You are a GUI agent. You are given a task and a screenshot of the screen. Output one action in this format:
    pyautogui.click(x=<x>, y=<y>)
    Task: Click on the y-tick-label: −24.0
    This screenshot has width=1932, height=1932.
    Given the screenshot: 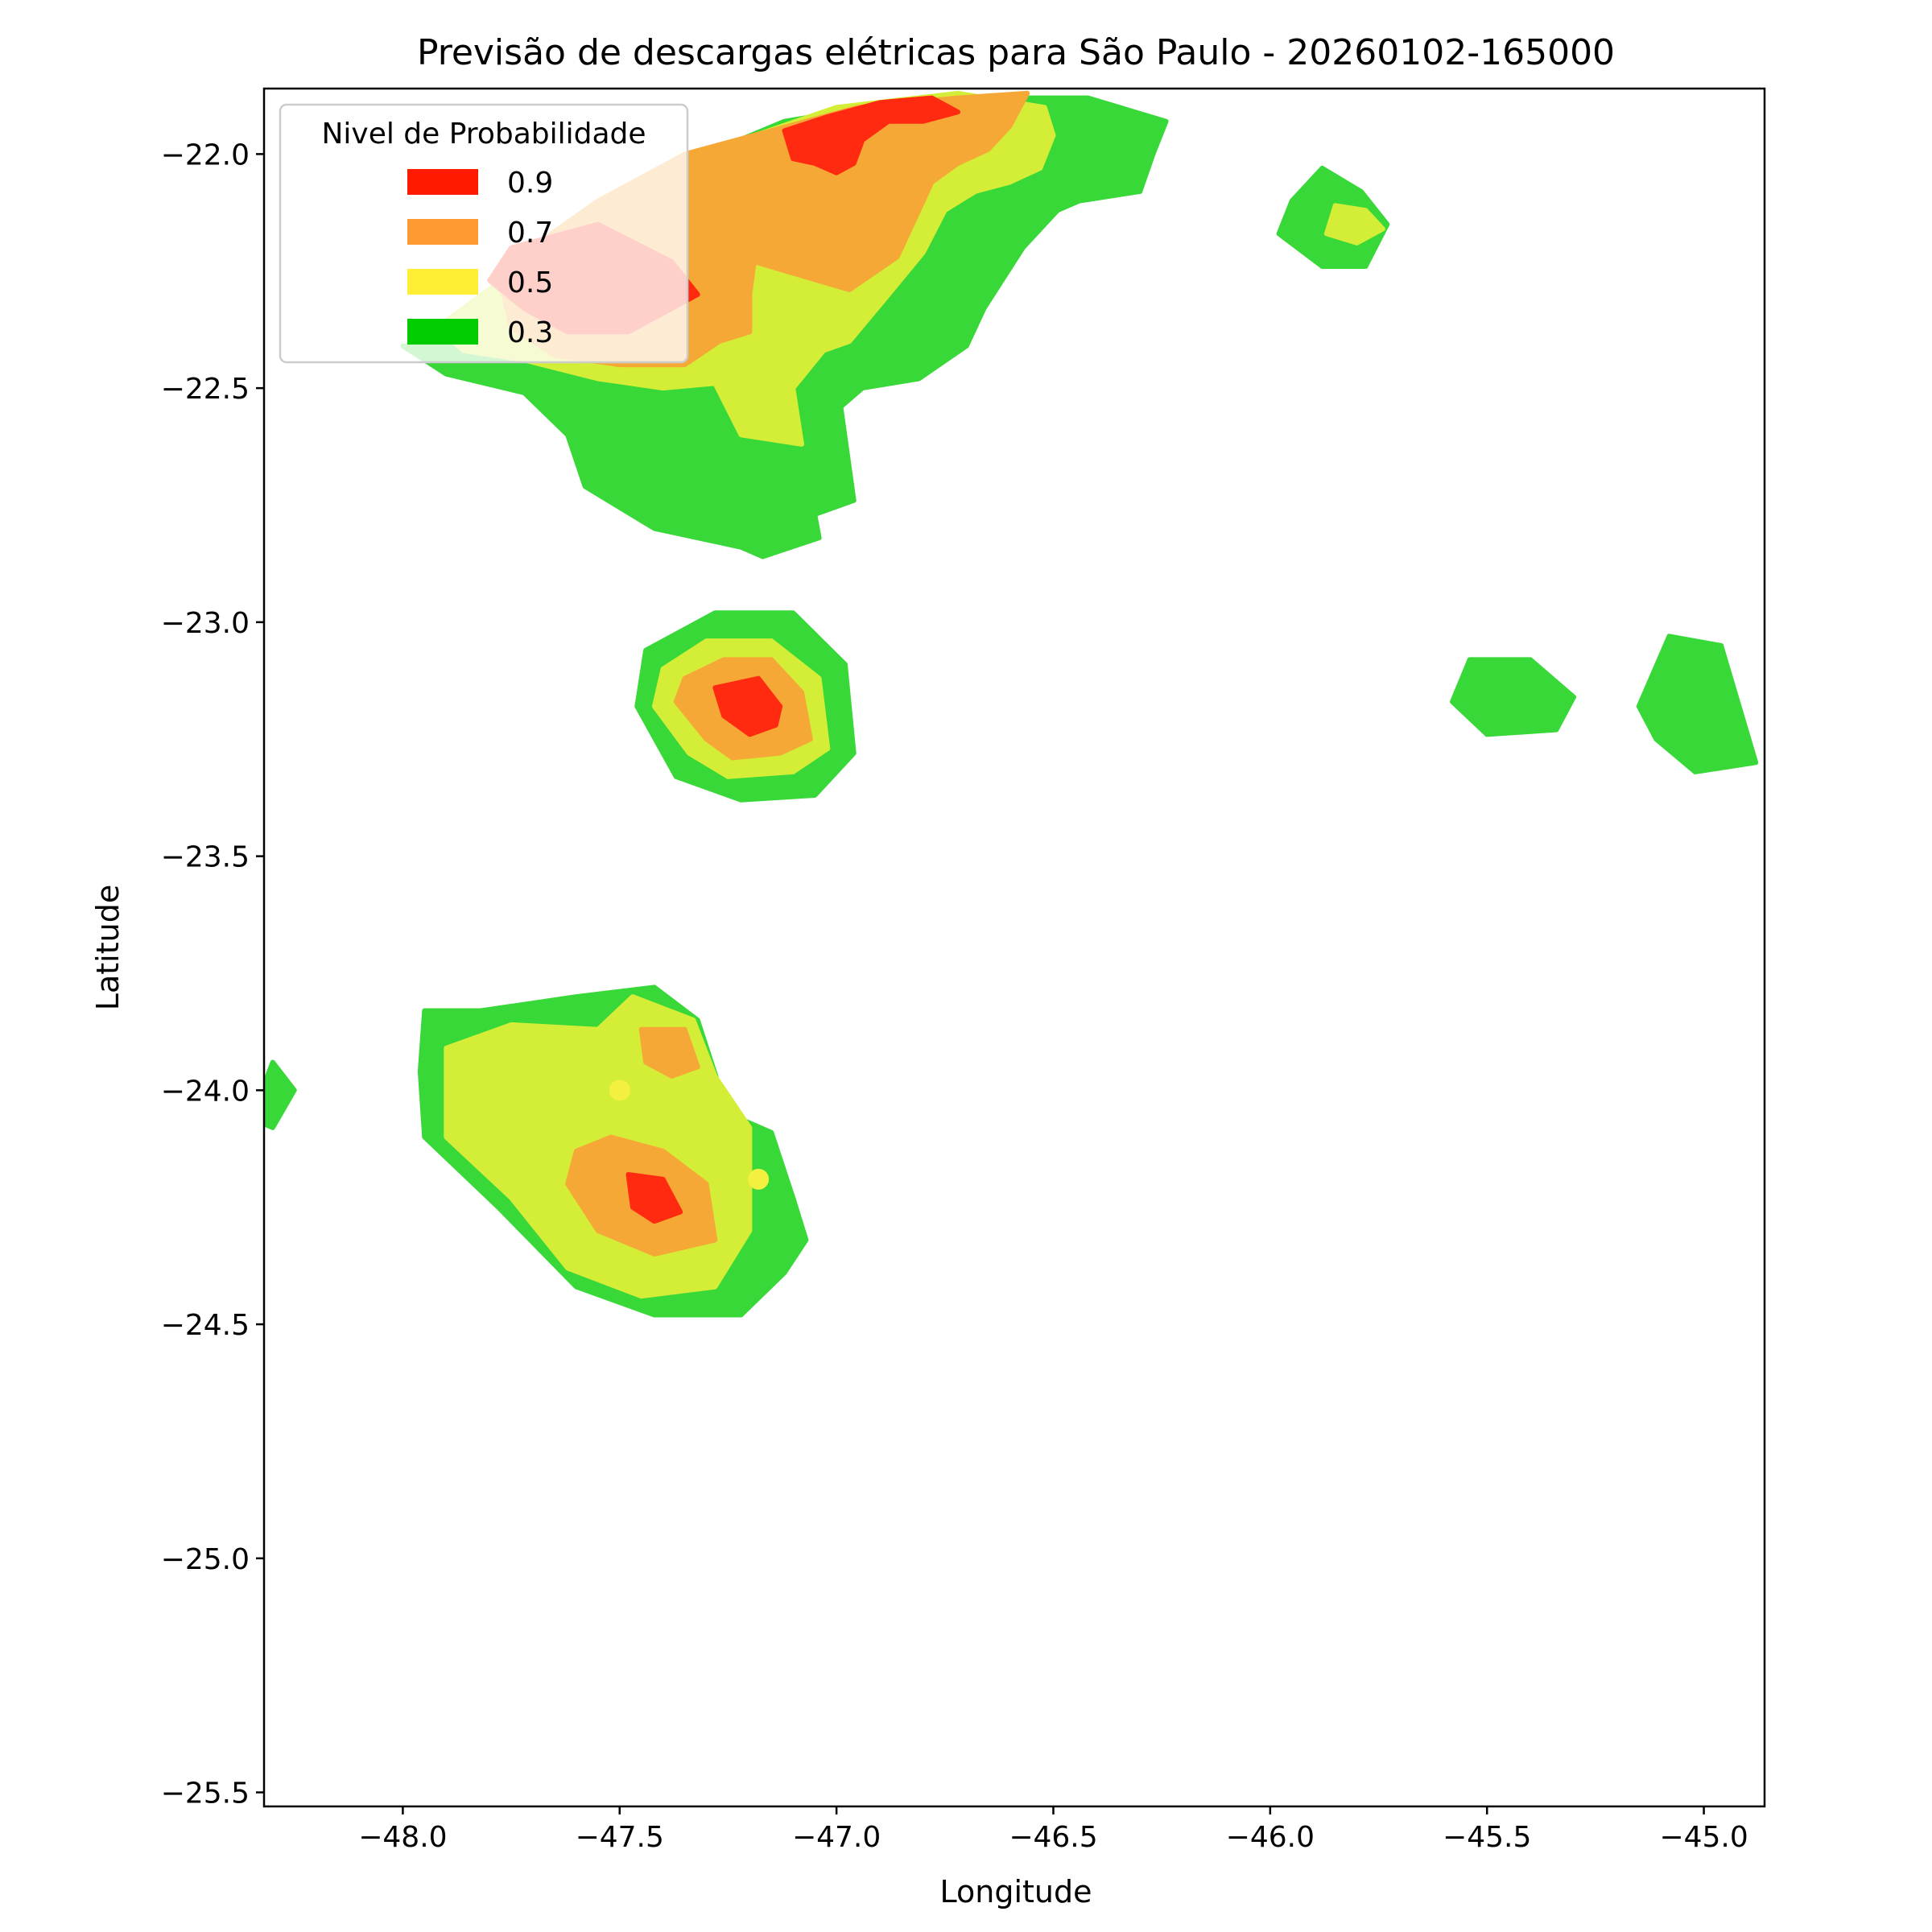 What is the action you would take?
    pyautogui.click(x=205, y=1091)
    